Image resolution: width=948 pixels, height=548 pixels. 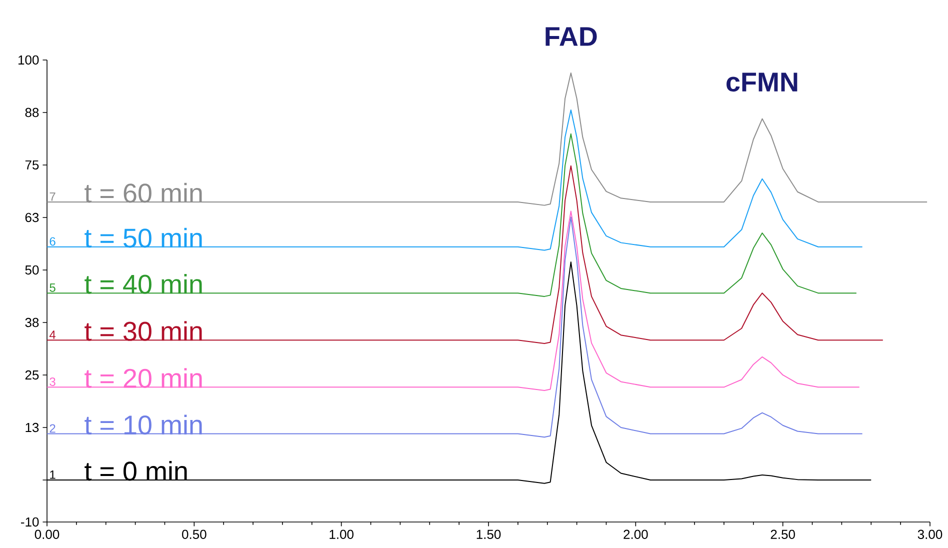 I want to click on y-tick-label: 13, so click(x=32, y=427).